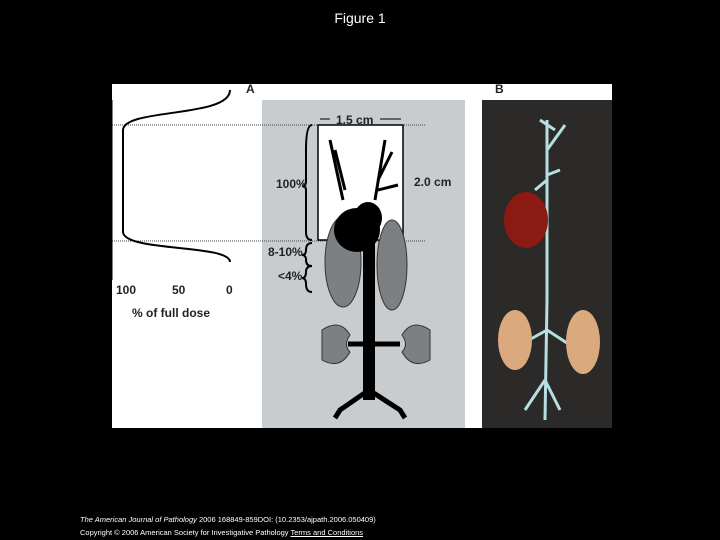 This screenshot has height=540, width=720. I want to click on dose-curve, so click(176, 176).